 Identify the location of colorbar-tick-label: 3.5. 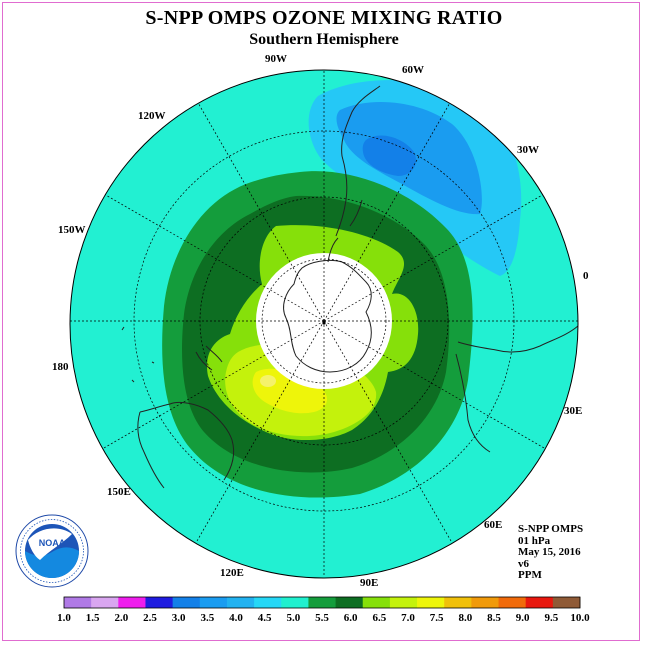
(207, 618).